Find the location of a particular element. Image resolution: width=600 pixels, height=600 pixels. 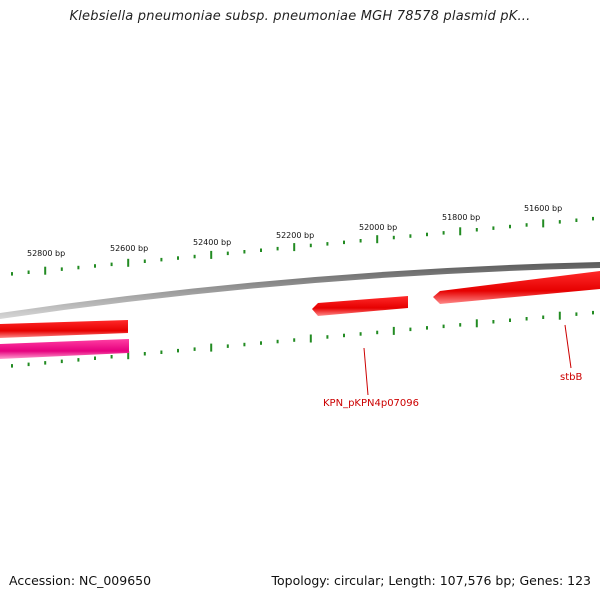

gene-arrow-KPN_pKPN4p07096 is located at coordinates (360, 306).